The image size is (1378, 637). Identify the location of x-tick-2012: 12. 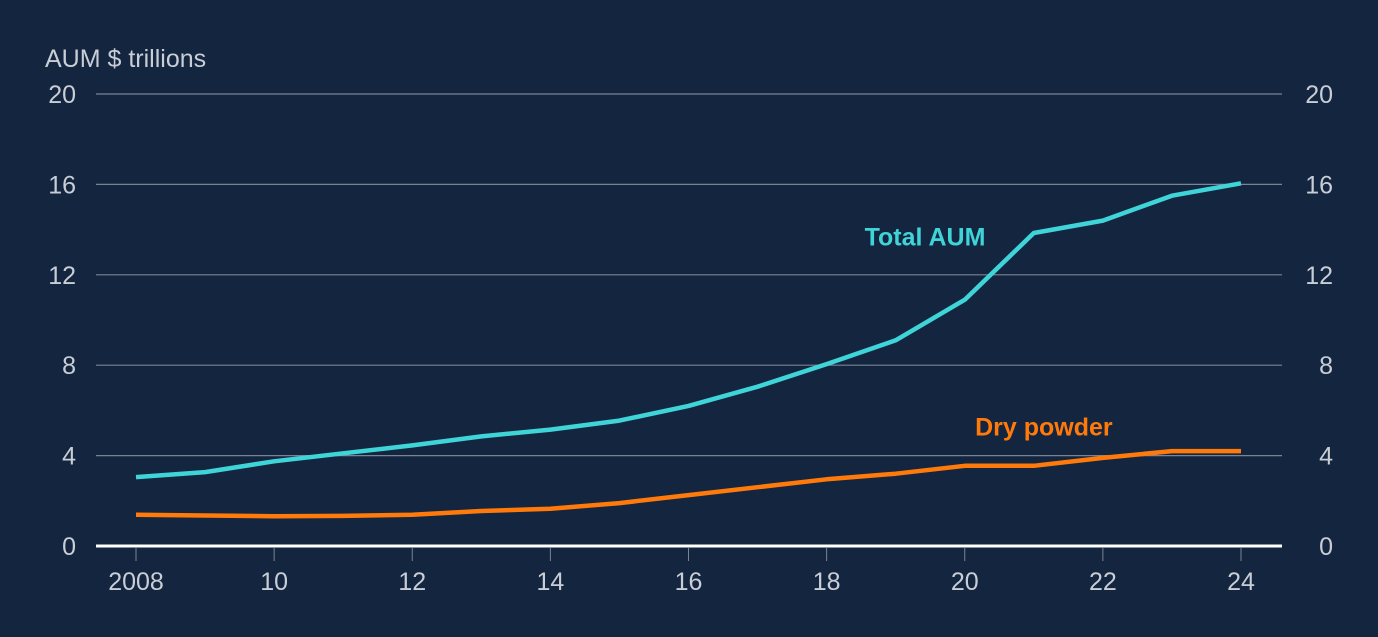
(412, 582).